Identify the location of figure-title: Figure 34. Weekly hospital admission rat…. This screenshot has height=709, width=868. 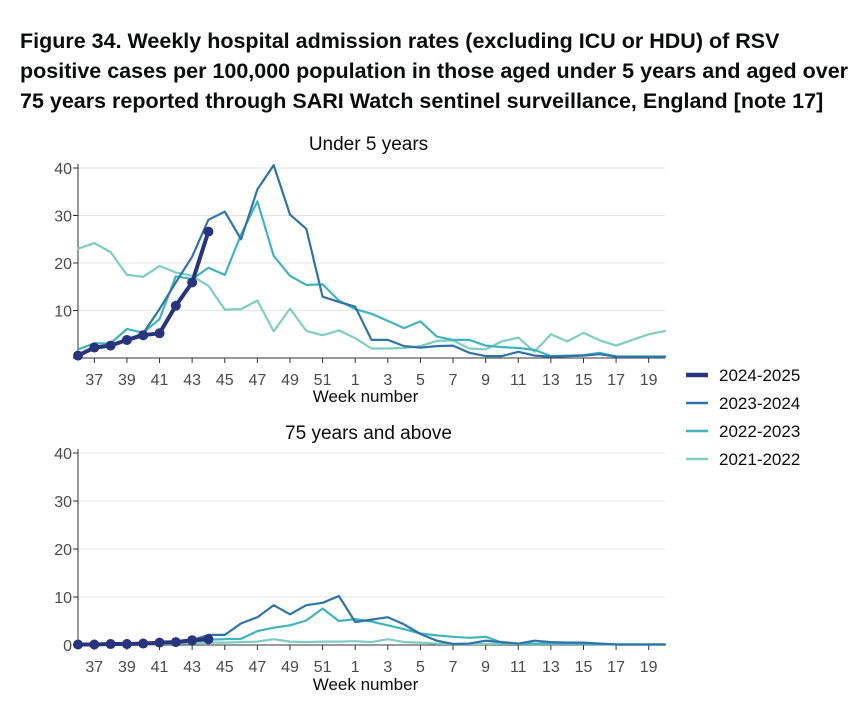
(434, 71).